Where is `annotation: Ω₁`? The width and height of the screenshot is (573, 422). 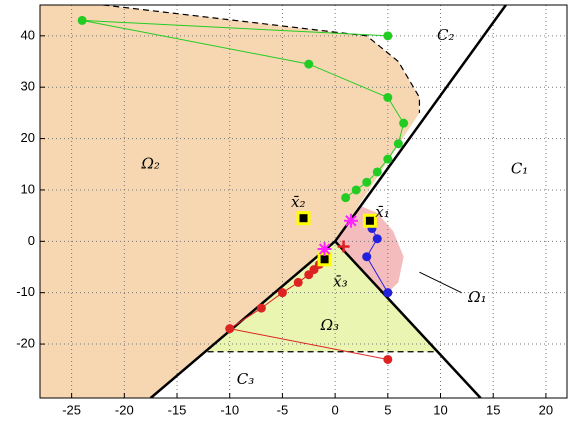
annotation: Ω₁ is located at coordinates (476, 297).